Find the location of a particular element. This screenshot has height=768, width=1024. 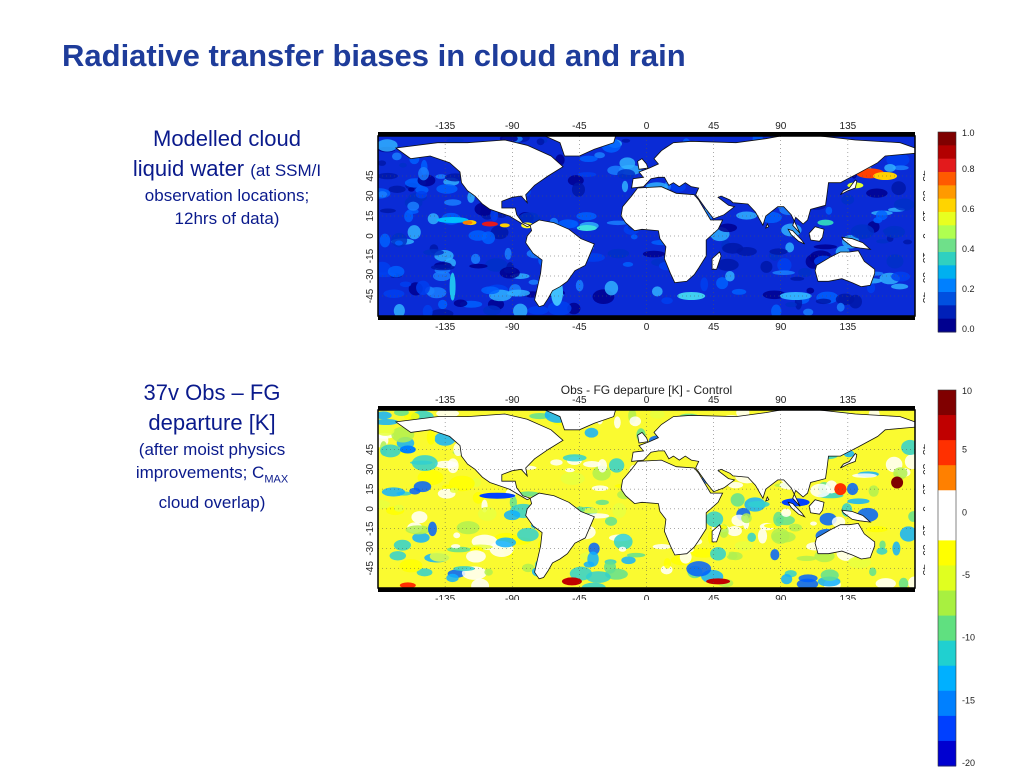

lat-tick-label-left: 15 is located at coordinates (370, 216).